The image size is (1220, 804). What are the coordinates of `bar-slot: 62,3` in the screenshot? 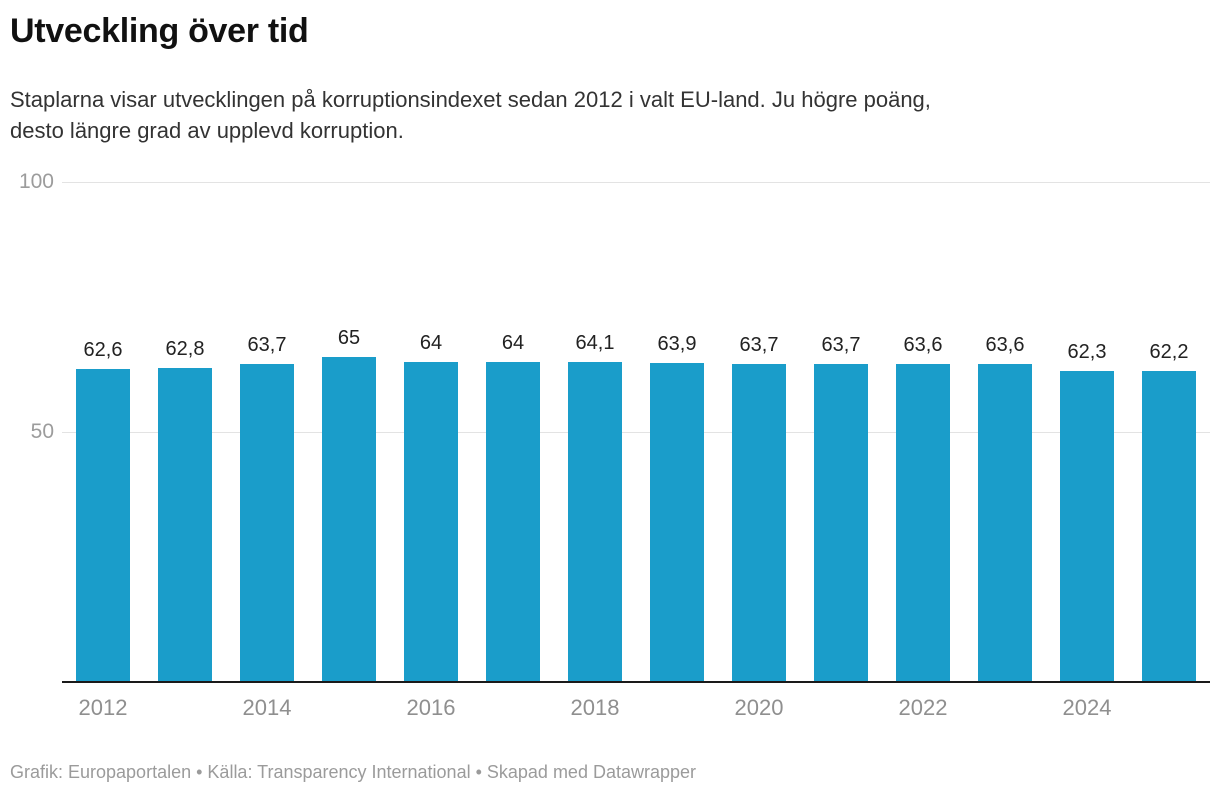 It's located at (1087, 432).